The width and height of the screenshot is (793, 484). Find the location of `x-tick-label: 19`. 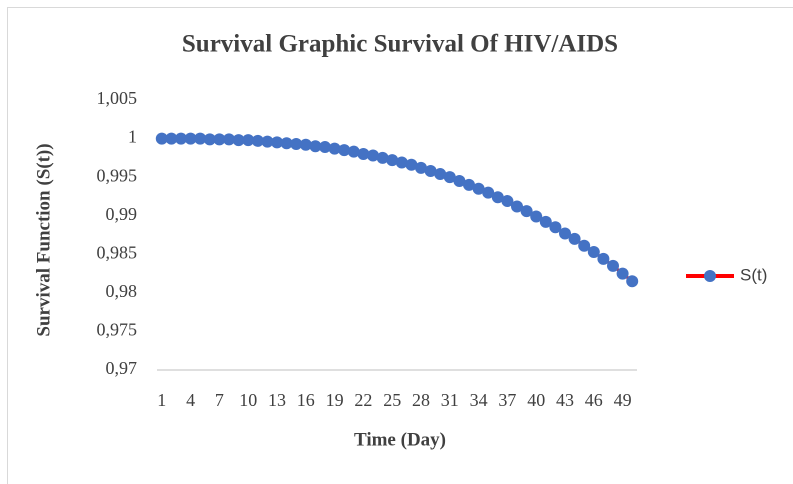

x-tick-label: 19 is located at coordinates (335, 400).